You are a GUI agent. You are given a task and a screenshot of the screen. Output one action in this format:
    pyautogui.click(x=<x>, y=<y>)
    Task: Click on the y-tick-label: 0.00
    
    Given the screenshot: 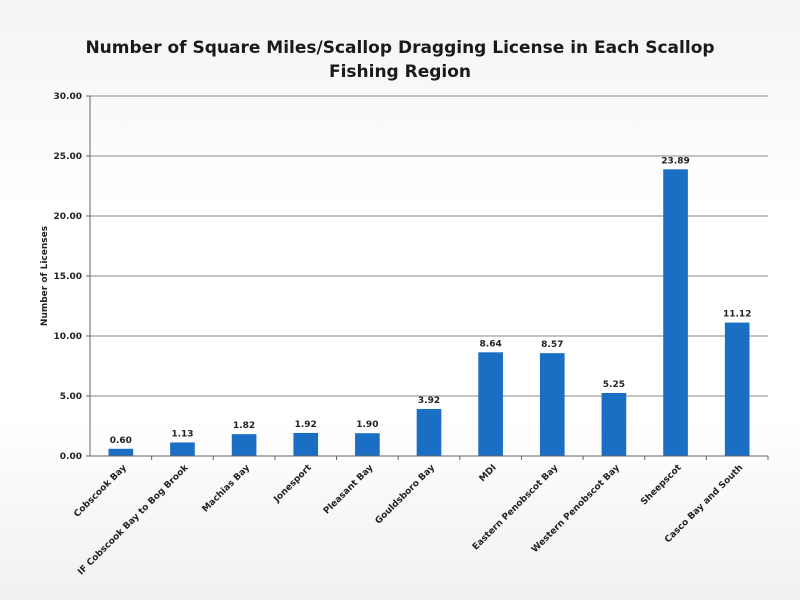 What is the action you would take?
    pyautogui.click(x=71, y=457)
    